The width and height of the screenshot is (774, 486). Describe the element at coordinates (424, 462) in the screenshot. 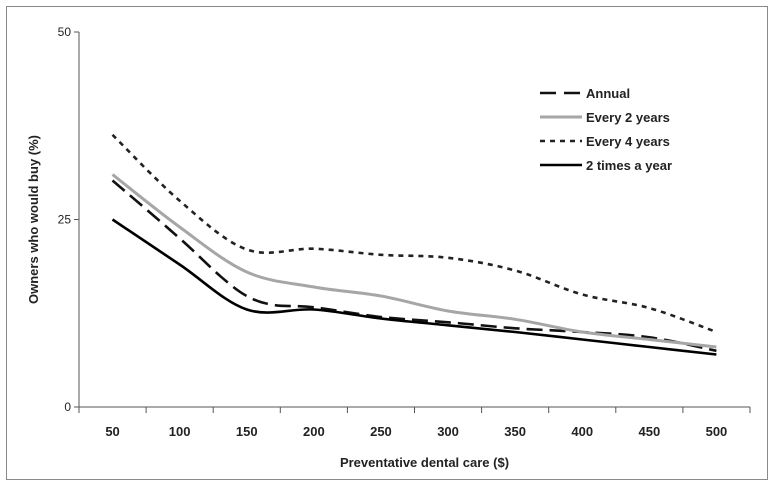

I see `x-axis-title: Preventative dental care ($)` at that location.